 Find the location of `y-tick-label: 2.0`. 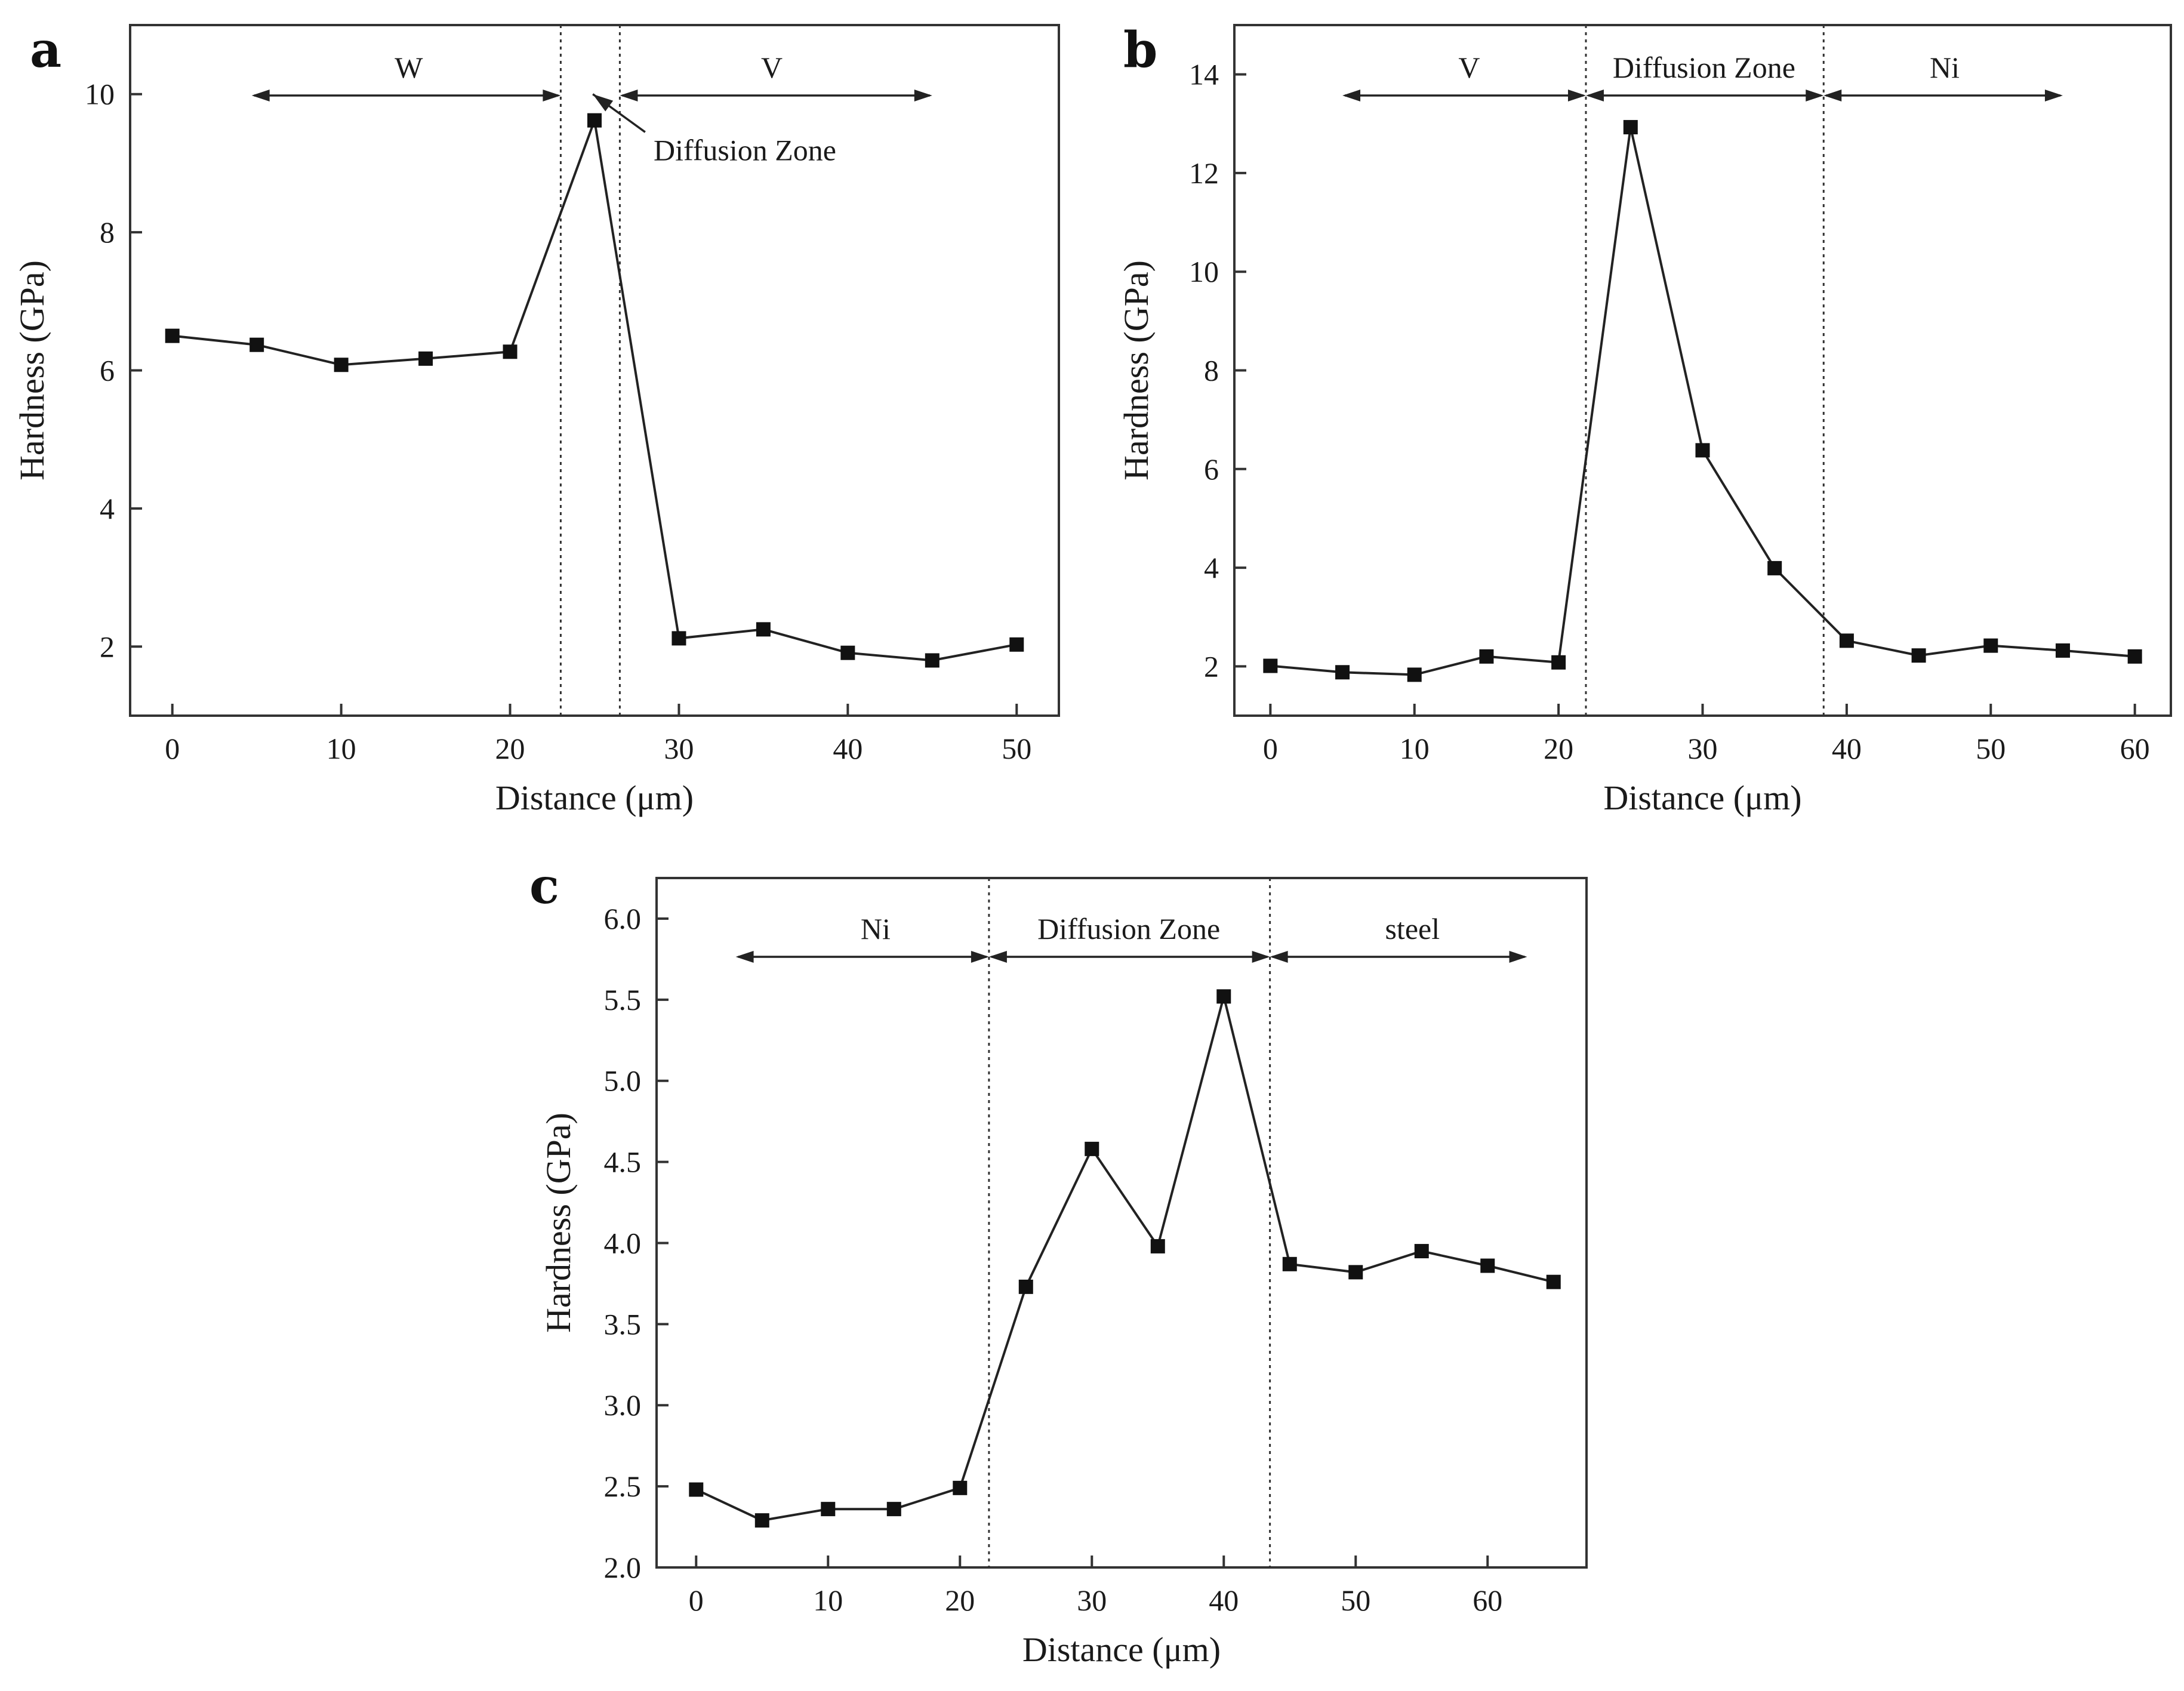

y-tick-label: 2.0 is located at coordinates (623, 1568).